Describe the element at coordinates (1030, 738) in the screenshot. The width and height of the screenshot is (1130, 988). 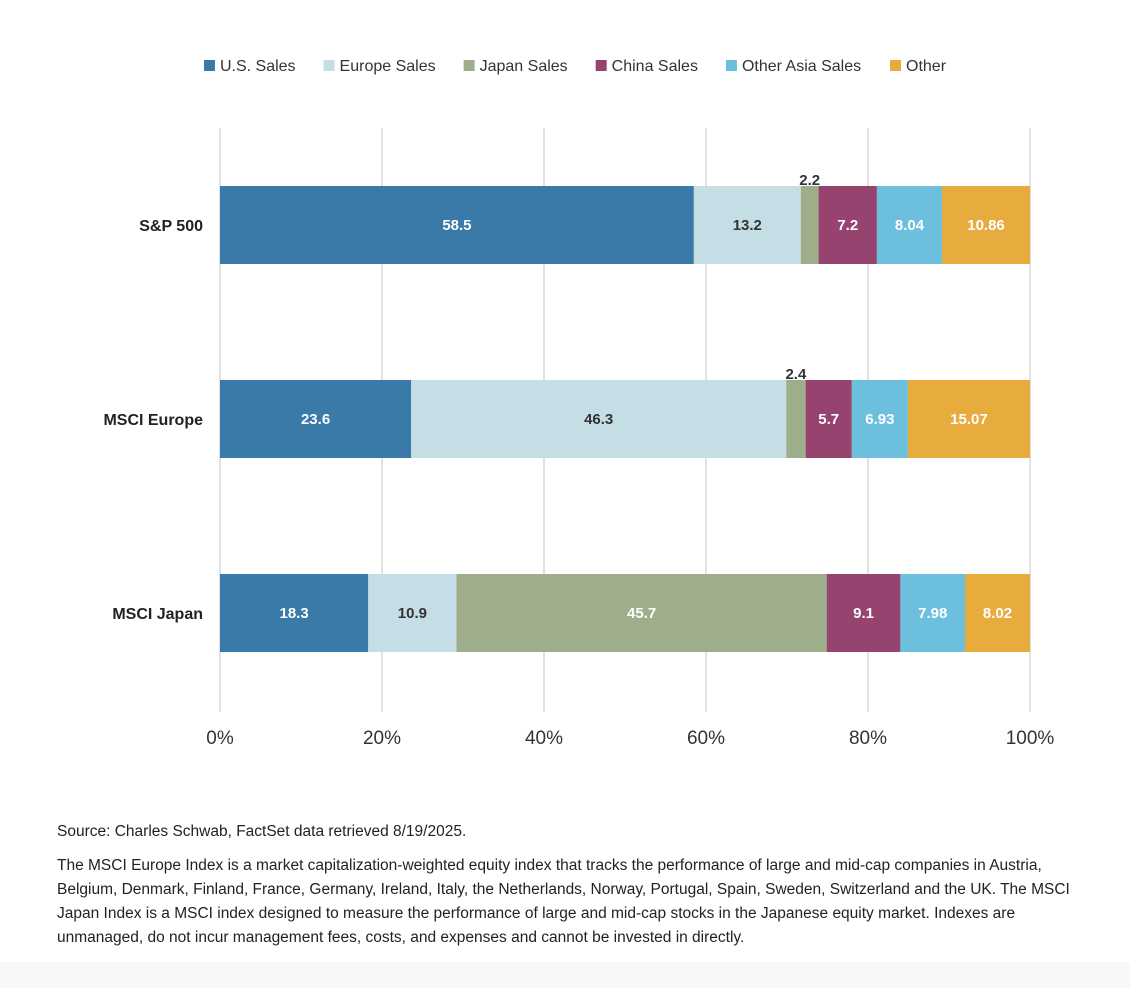
I see `x-tick-label: 100%` at that location.